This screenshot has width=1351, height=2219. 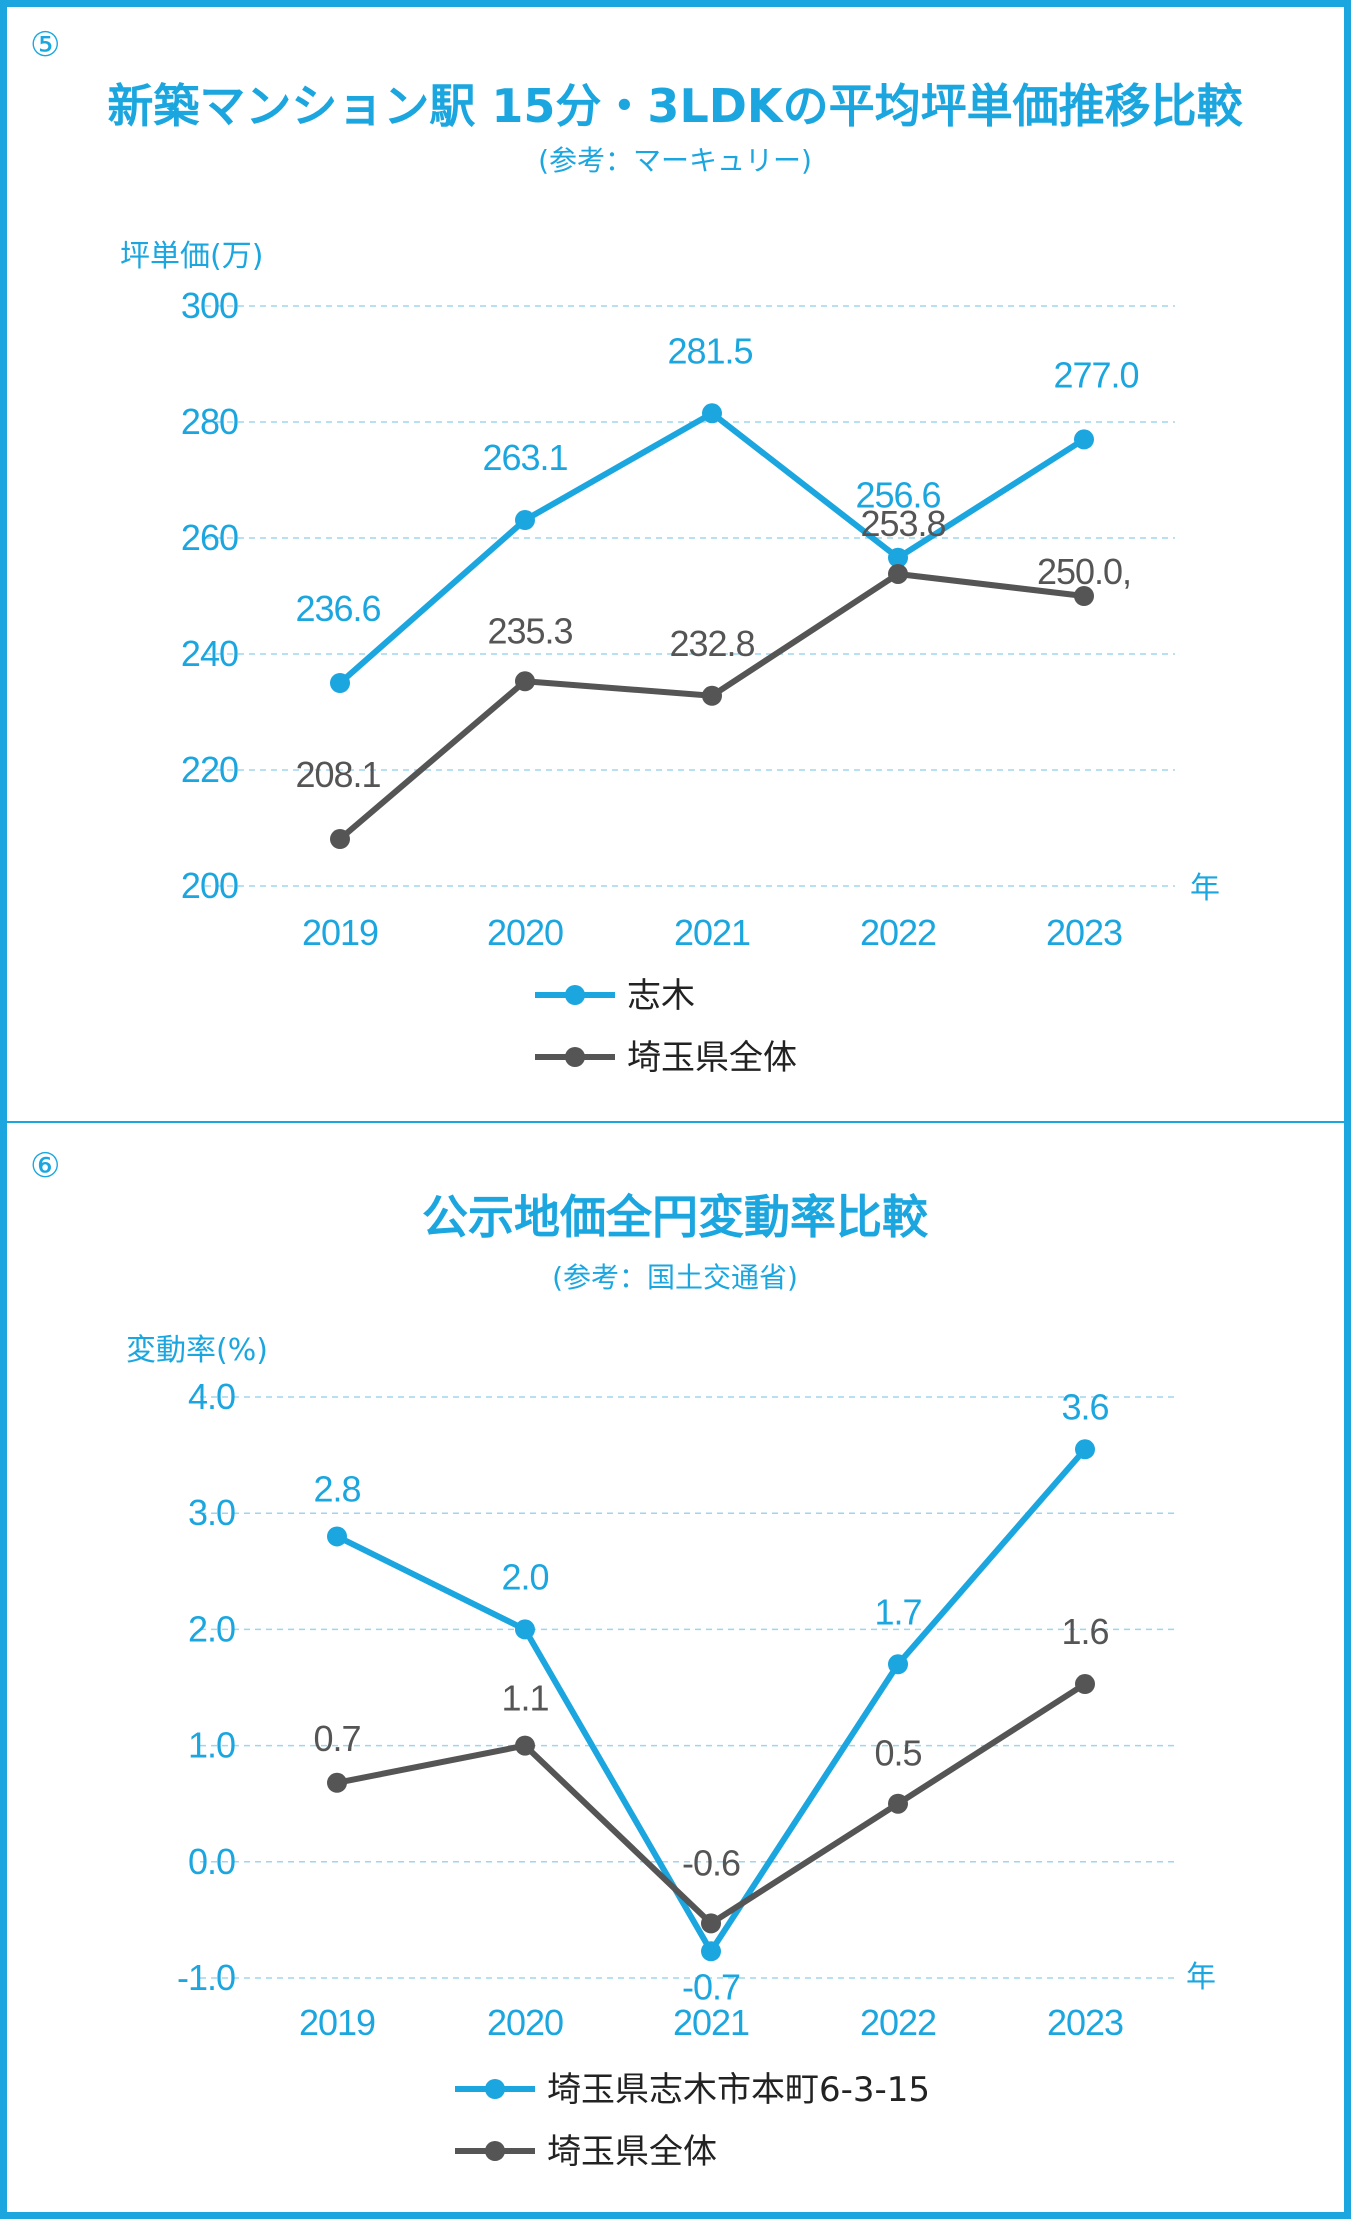 I want to click on legend: 埼玉県志木市本町6-3-15 埼玉県全体, so click(x=692, y=2121).